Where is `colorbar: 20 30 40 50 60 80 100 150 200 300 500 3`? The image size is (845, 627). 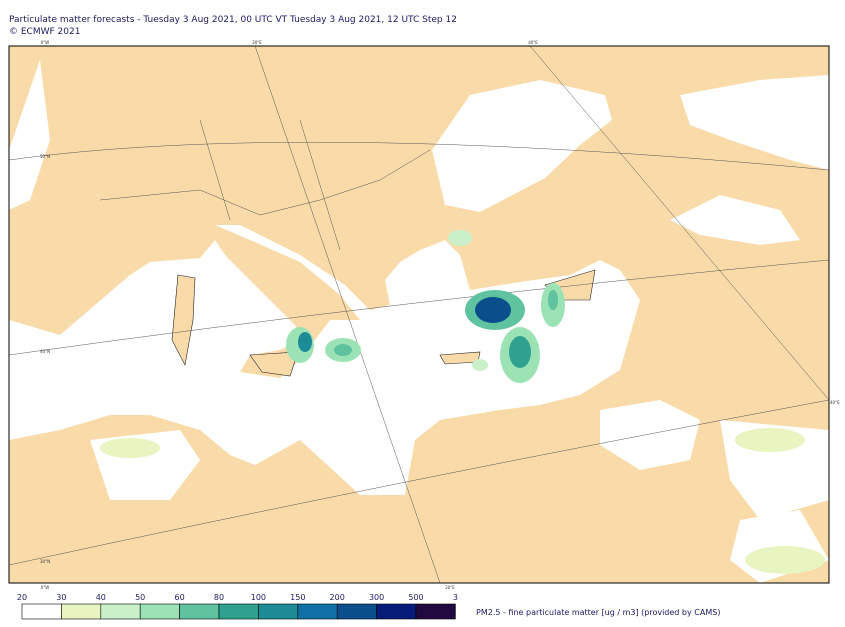 colorbar: 20 30 40 50 60 80 100 150 200 300 500 3 is located at coordinates (237, 606).